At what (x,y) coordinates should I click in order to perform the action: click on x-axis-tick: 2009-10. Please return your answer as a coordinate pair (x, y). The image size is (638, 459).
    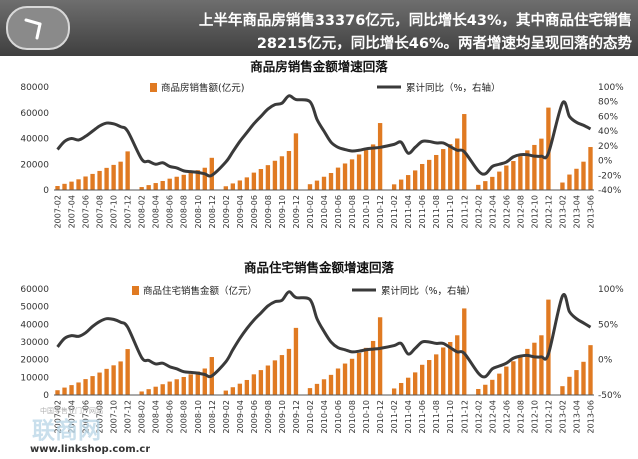
    Looking at the image, I should click on (282, 211).